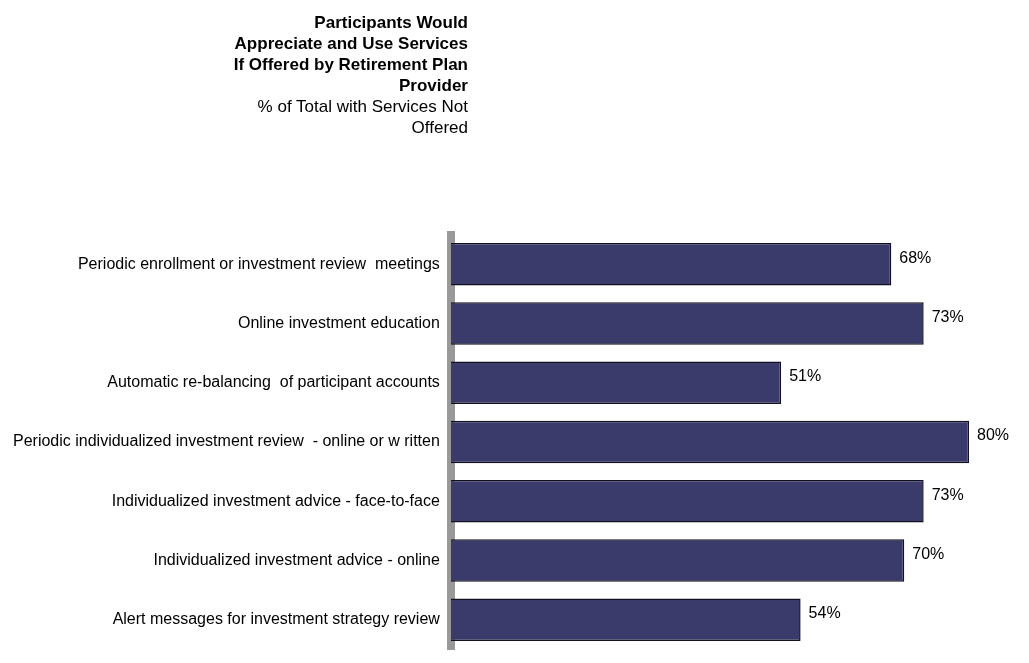 This screenshot has height=663, width=1029. What do you see at coordinates (824, 613) in the screenshot?
I see `data-label: 54%` at bounding box center [824, 613].